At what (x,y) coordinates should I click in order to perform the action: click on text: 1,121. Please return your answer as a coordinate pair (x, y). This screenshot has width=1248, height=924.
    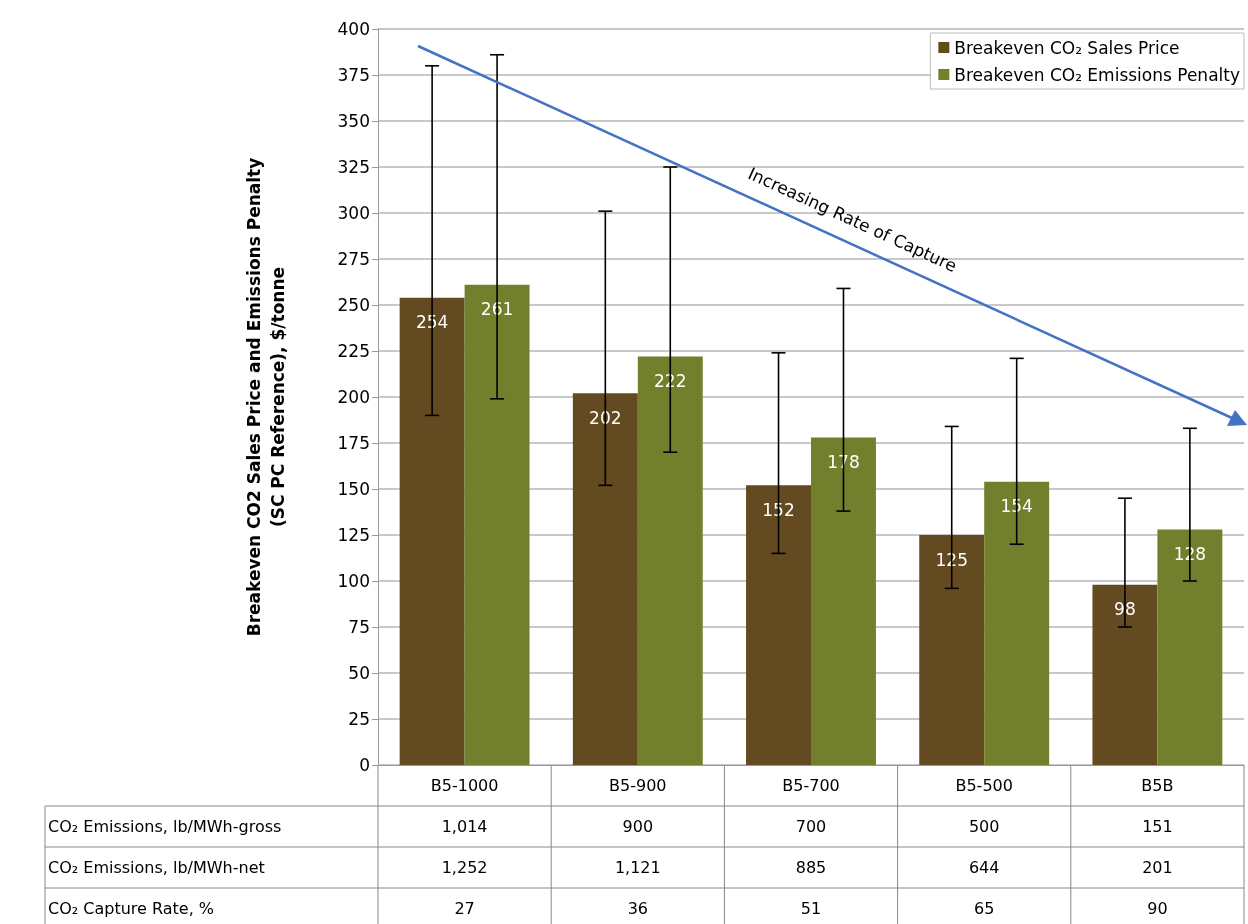
    Looking at the image, I should click on (637, 867).